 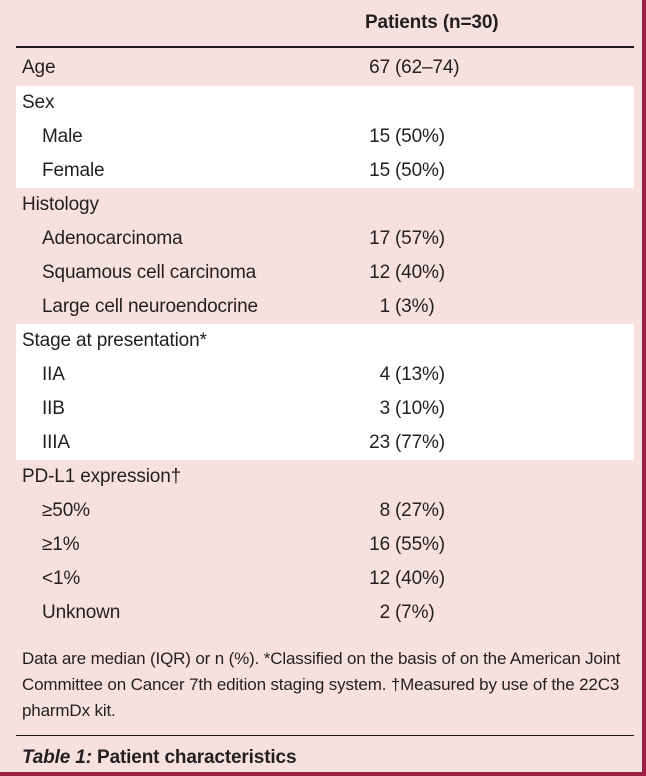 I want to click on row-value: 4 (13%), so click(x=401, y=375).